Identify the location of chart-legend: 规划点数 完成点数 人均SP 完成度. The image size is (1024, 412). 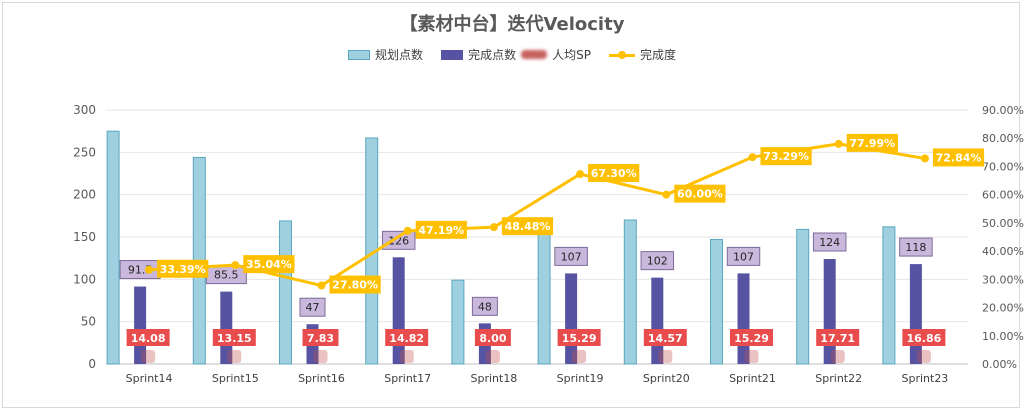
(512, 54).